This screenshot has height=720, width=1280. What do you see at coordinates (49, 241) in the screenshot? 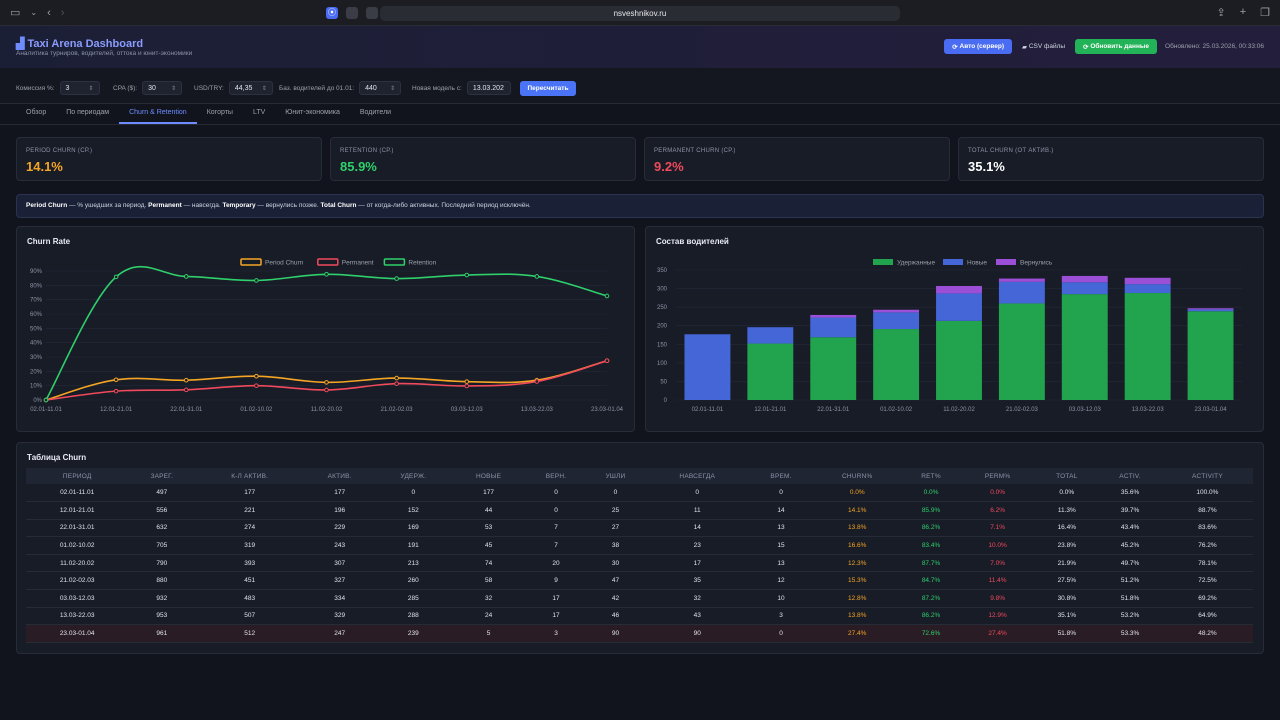
I see `churn-rate-title: Churn Rate` at bounding box center [49, 241].